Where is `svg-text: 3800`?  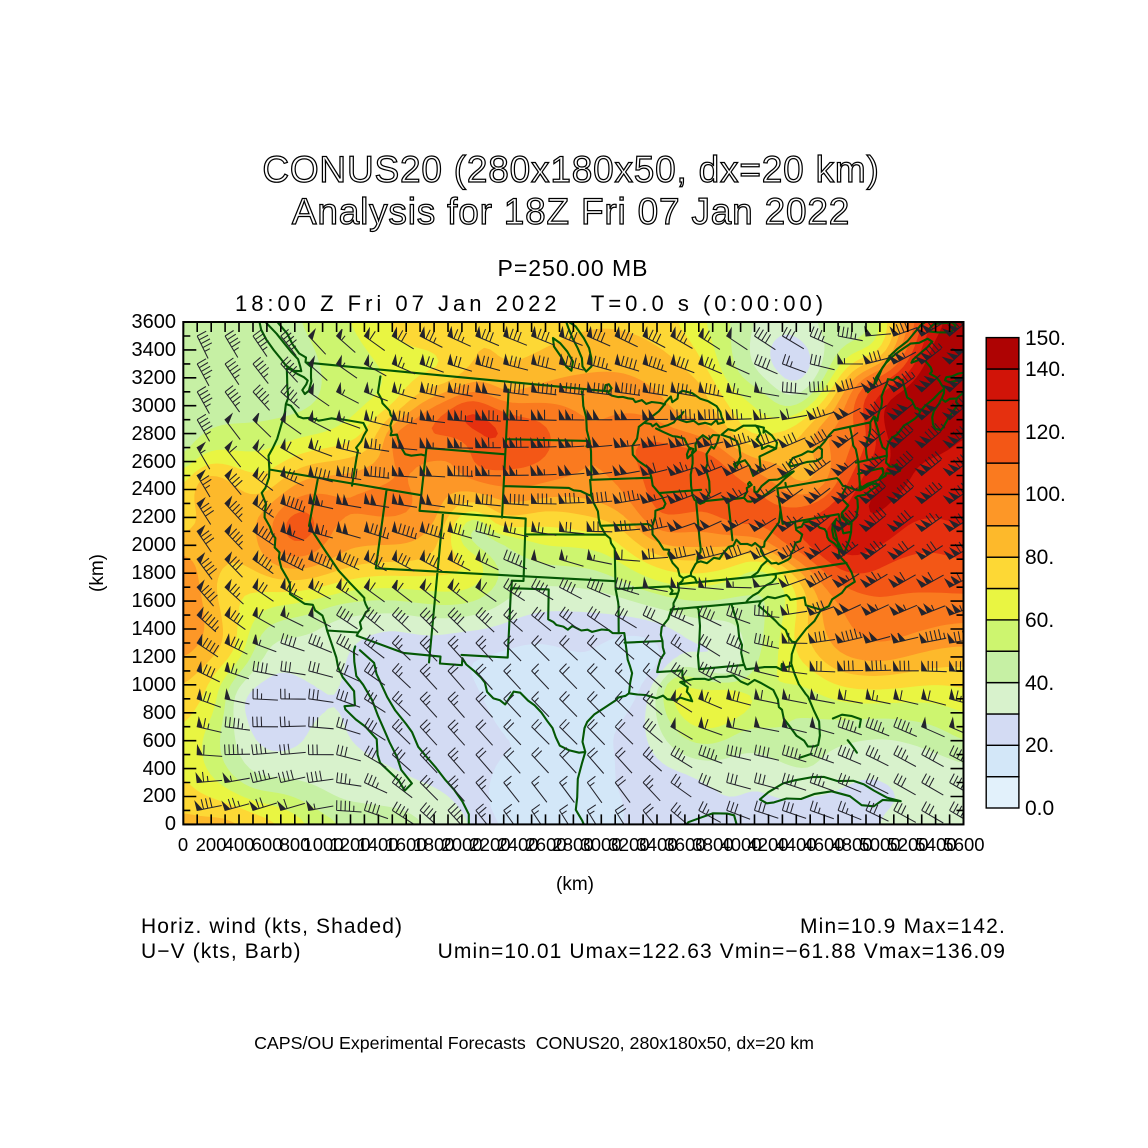
svg-text: 3800 is located at coordinates (712, 844).